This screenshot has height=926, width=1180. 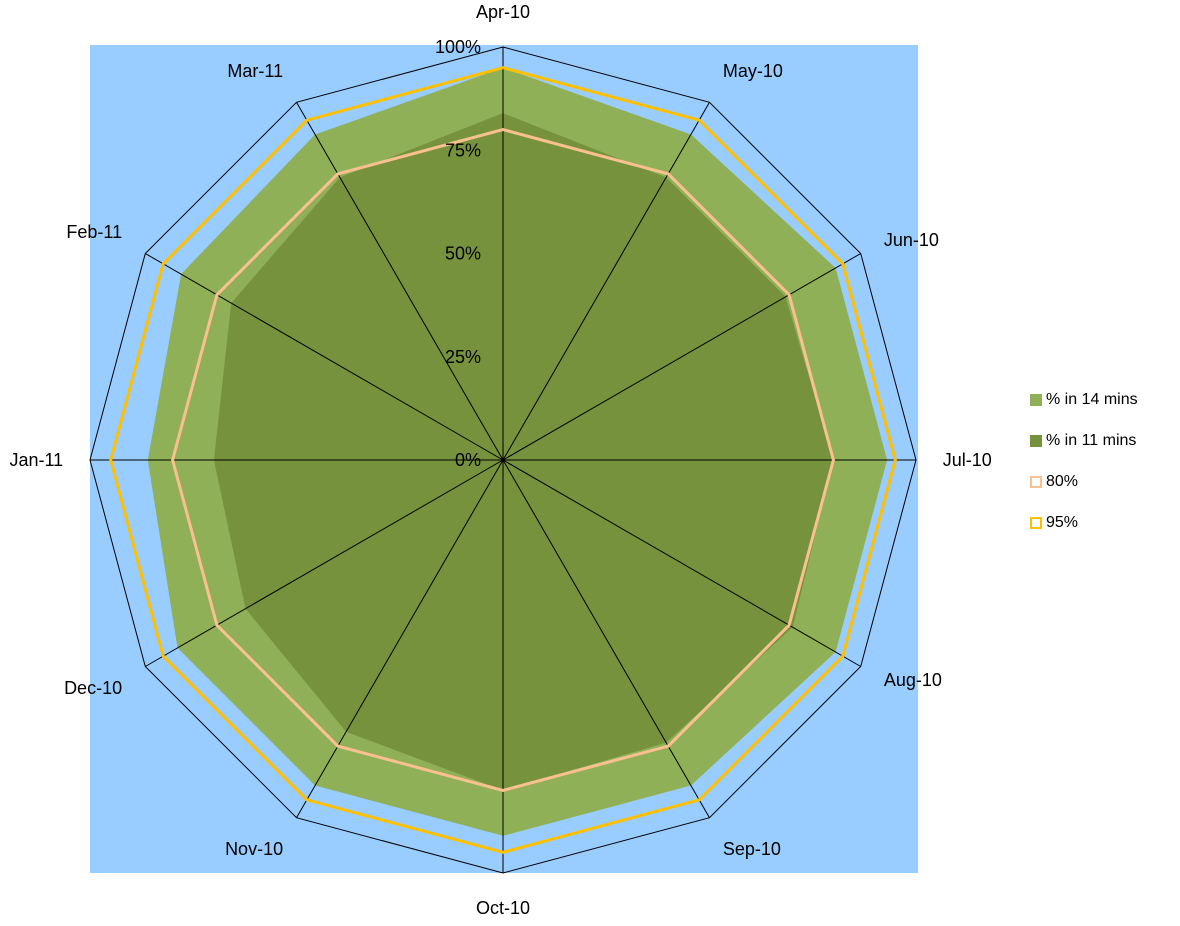 What do you see at coordinates (463, 254) in the screenshot?
I see `radial-tick-label: 50%` at bounding box center [463, 254].